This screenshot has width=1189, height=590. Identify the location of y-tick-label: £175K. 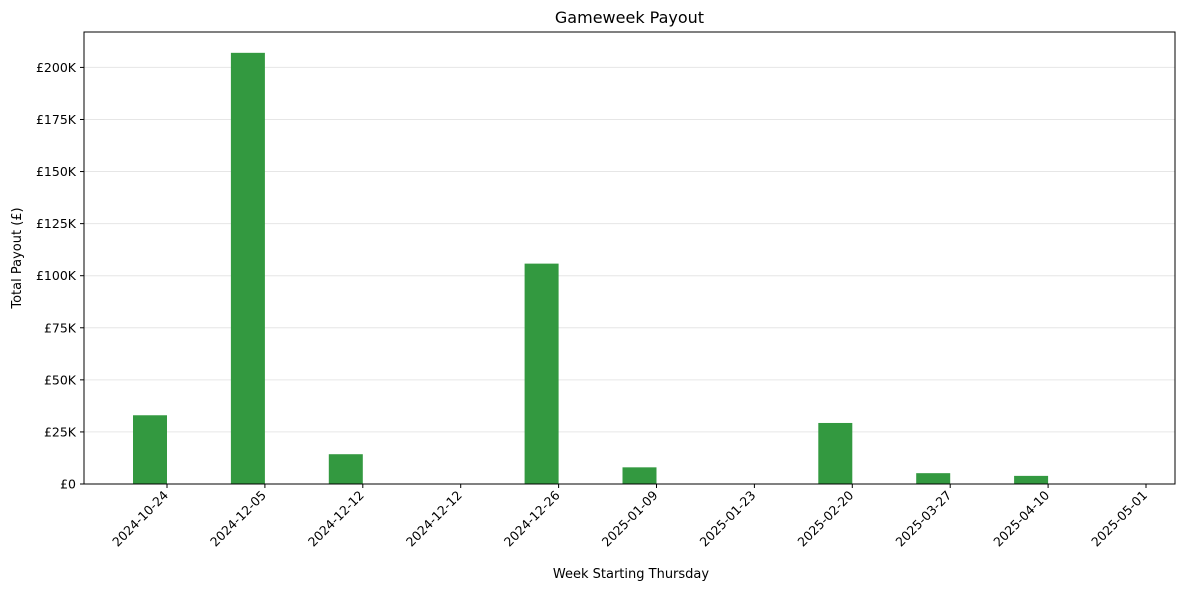
(56, 119).